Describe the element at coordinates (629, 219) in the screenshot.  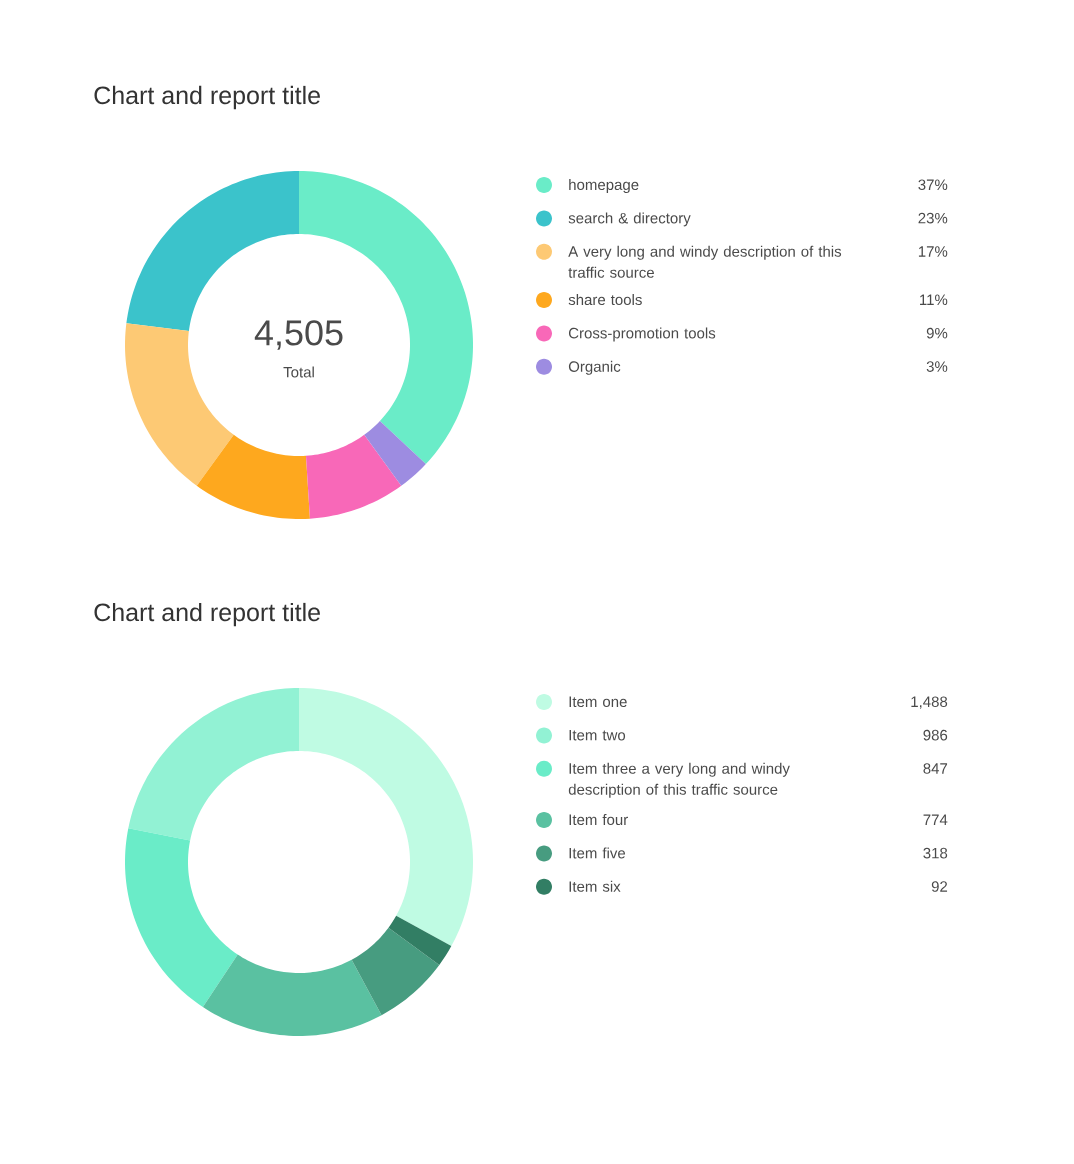
I see `legend-label: search & directory` at that location.